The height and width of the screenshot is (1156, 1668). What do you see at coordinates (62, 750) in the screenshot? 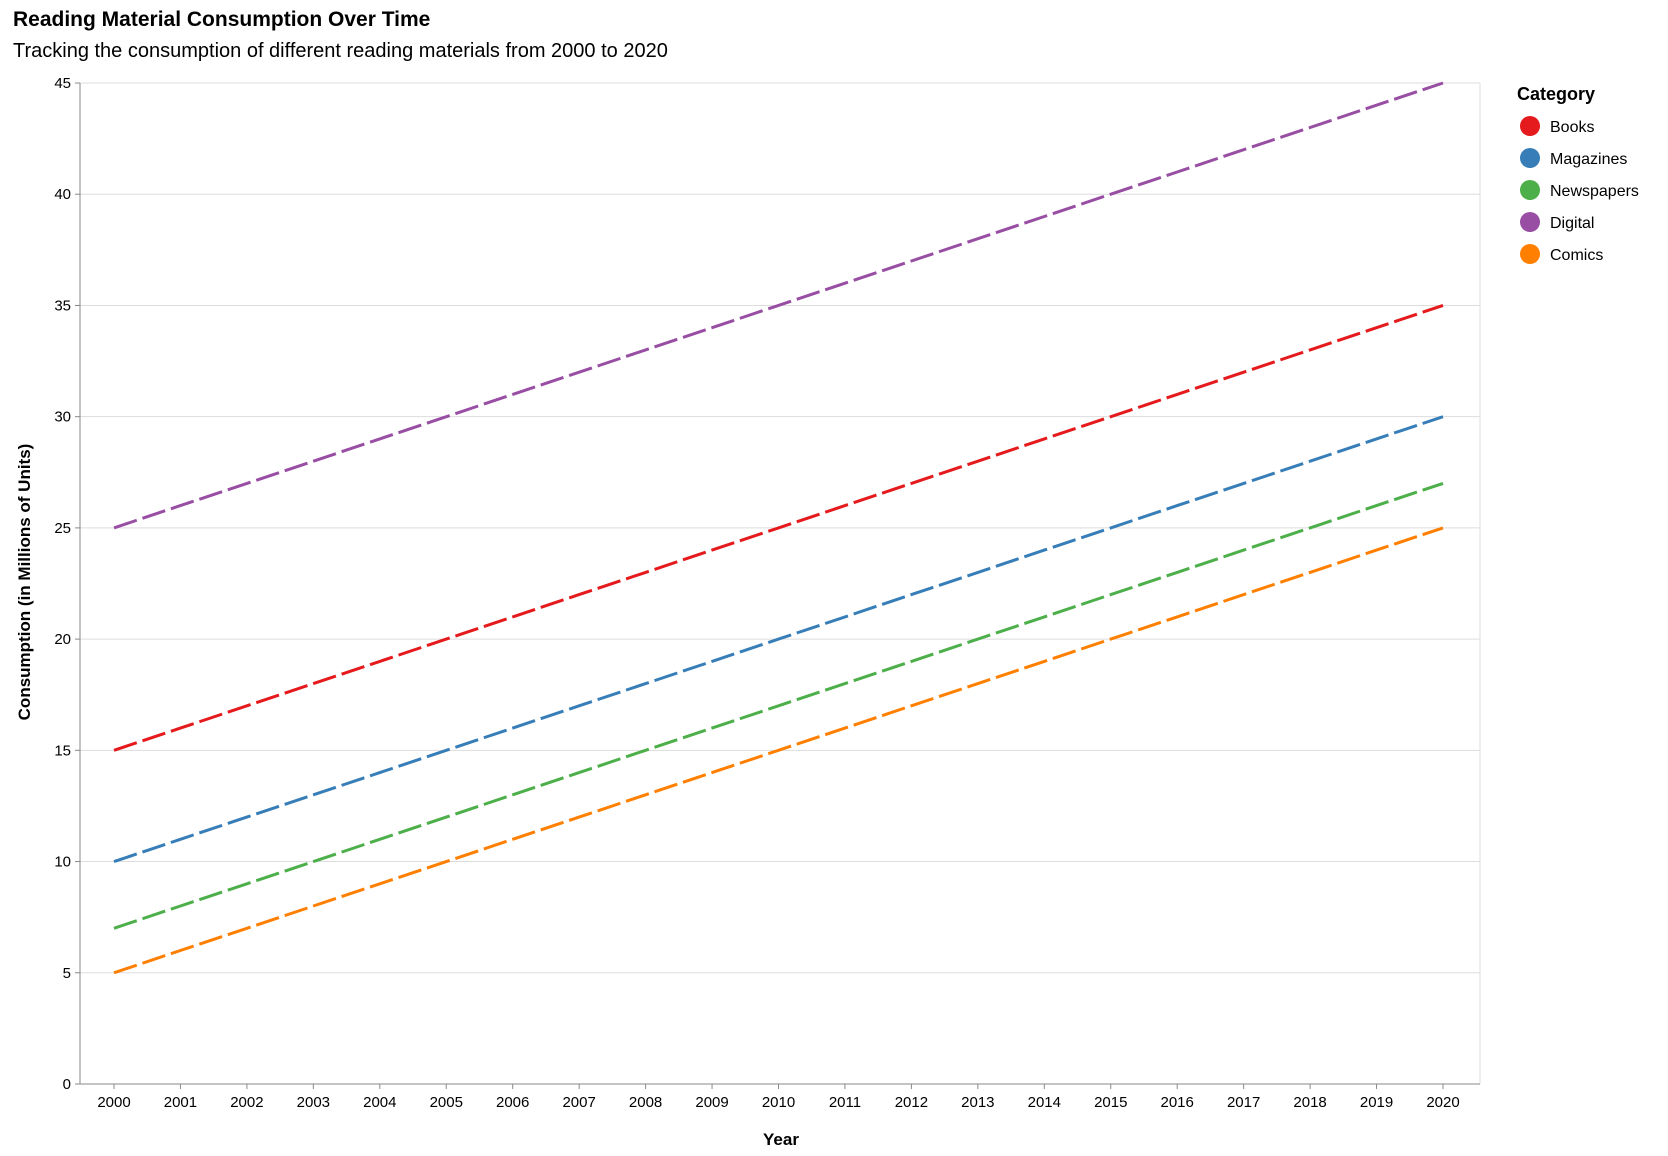
I see `y-tick-label: 15` at bounding box center [62, 750].